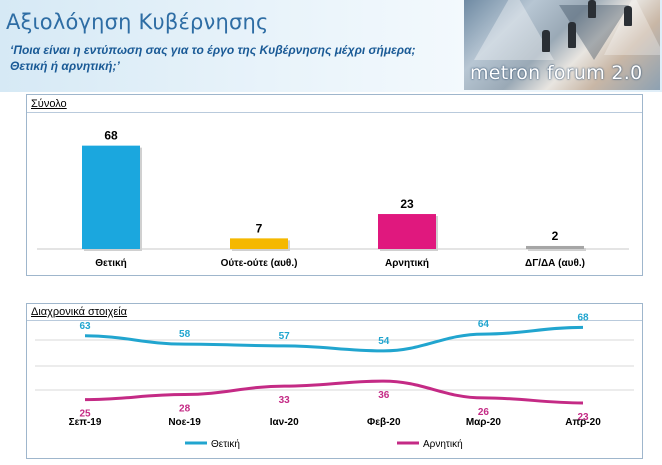  I want to click on bar-value-label: 23, so click(407, 204).